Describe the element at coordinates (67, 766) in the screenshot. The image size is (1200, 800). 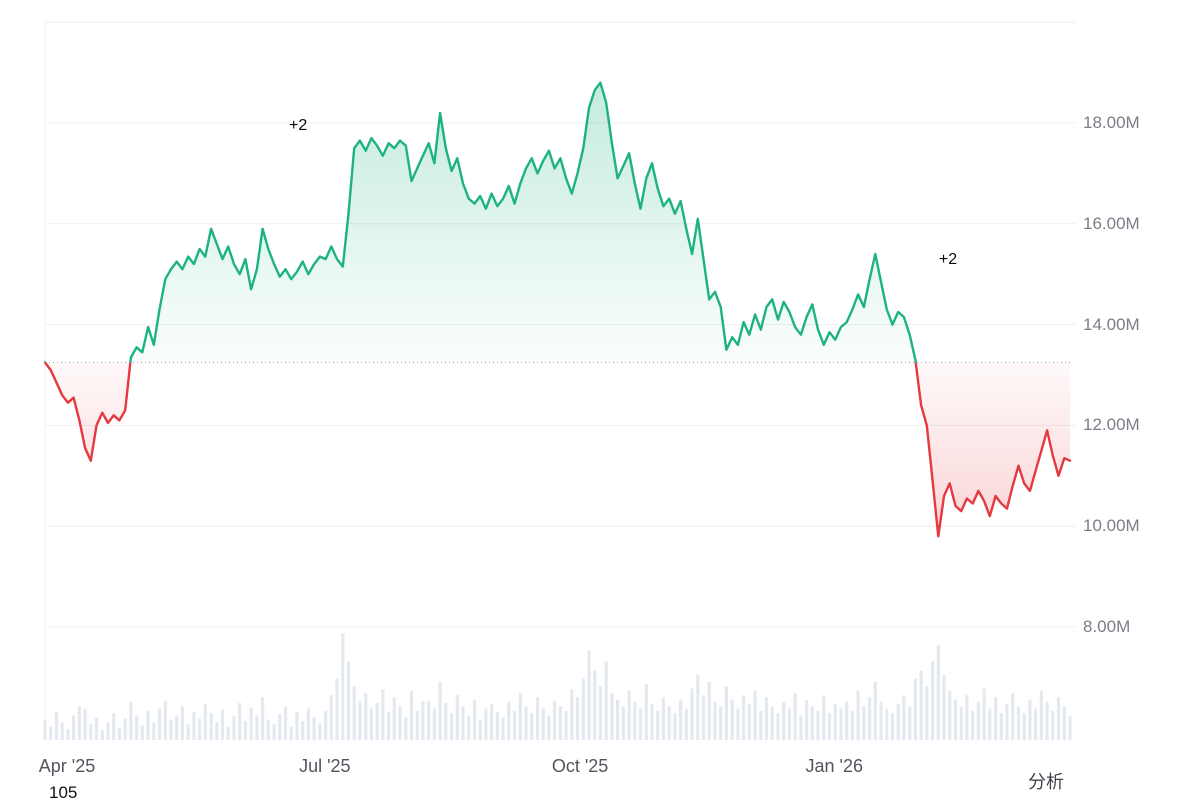
I see `x-axis-label: Apr '25` at that location.